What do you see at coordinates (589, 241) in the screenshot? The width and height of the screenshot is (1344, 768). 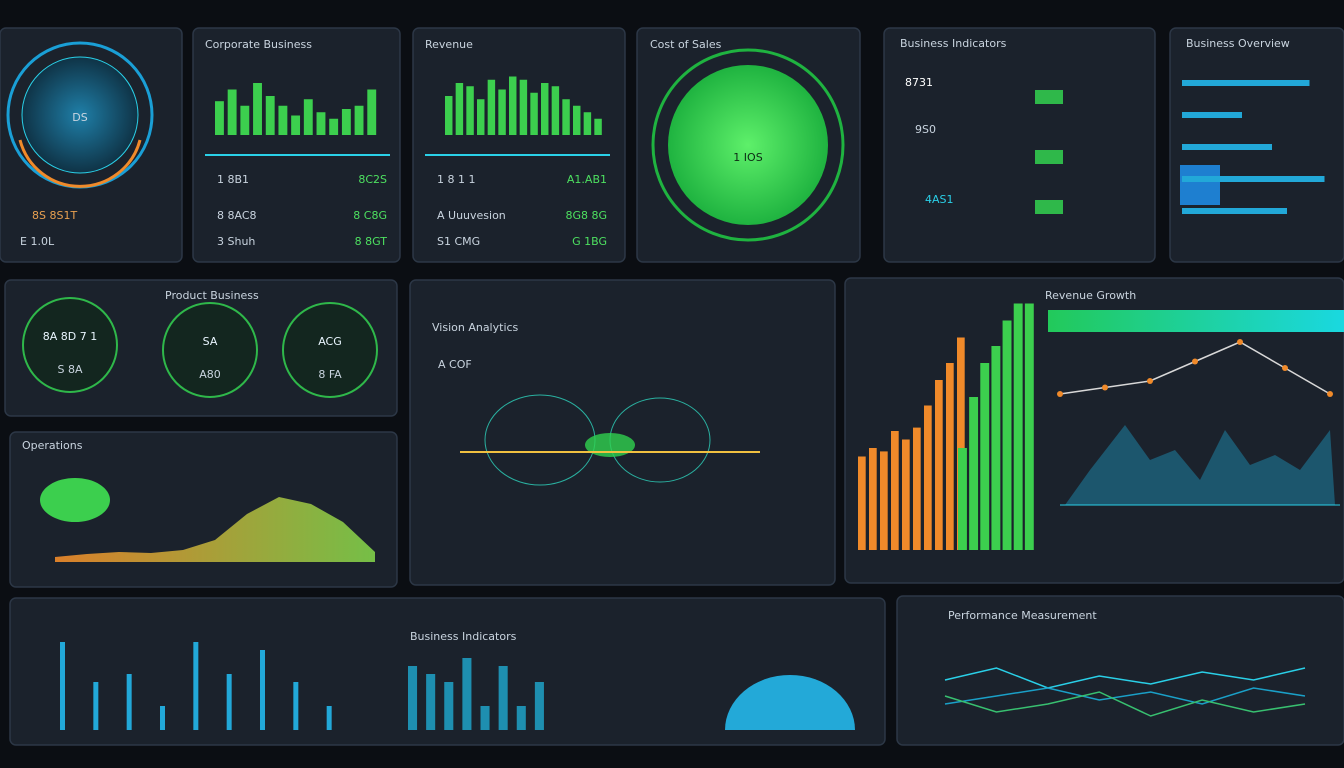 I see `label: G 1BG` at bounding box center [589, 241].